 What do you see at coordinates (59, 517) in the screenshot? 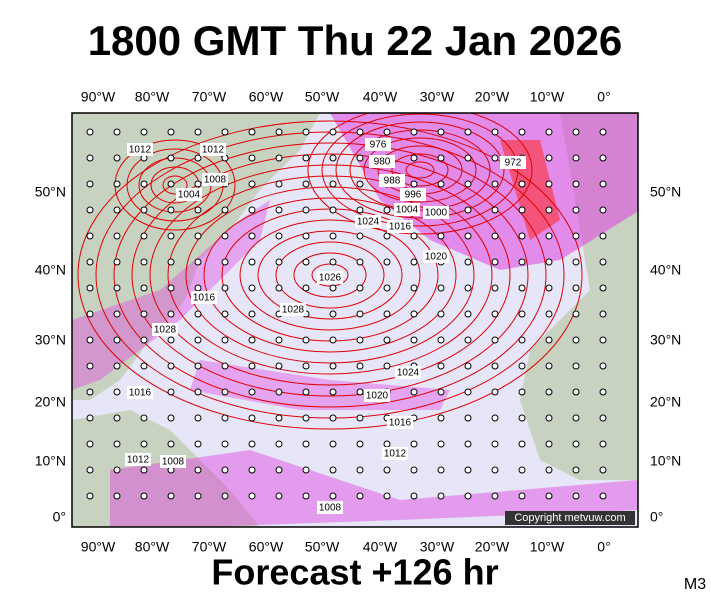
I see `lat-label-left: 0°` at bounding box center [59, 517].